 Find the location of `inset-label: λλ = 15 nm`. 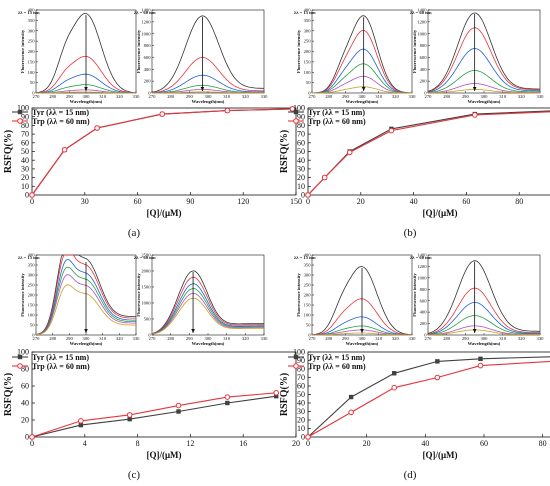

inset-label: λλ = 15 nm is located at coordinates (29, 12).